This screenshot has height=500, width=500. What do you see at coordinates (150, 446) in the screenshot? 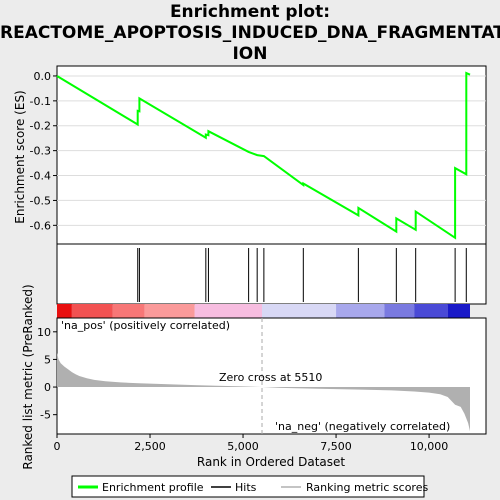
I see `x-tick-label: 2,500` at bounding box center [150, 446].